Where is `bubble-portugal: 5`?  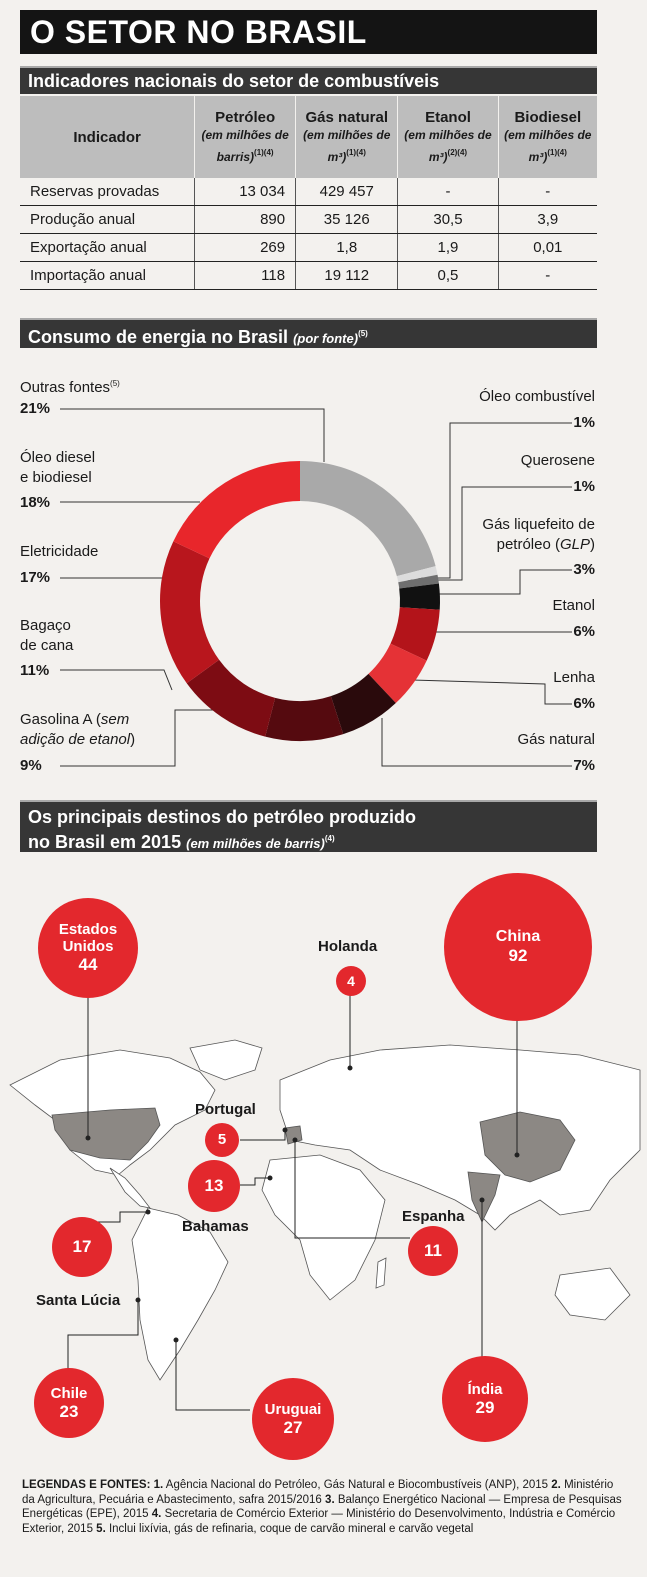 bubble-portugal: 5 is located at coordinates (222, 1140).